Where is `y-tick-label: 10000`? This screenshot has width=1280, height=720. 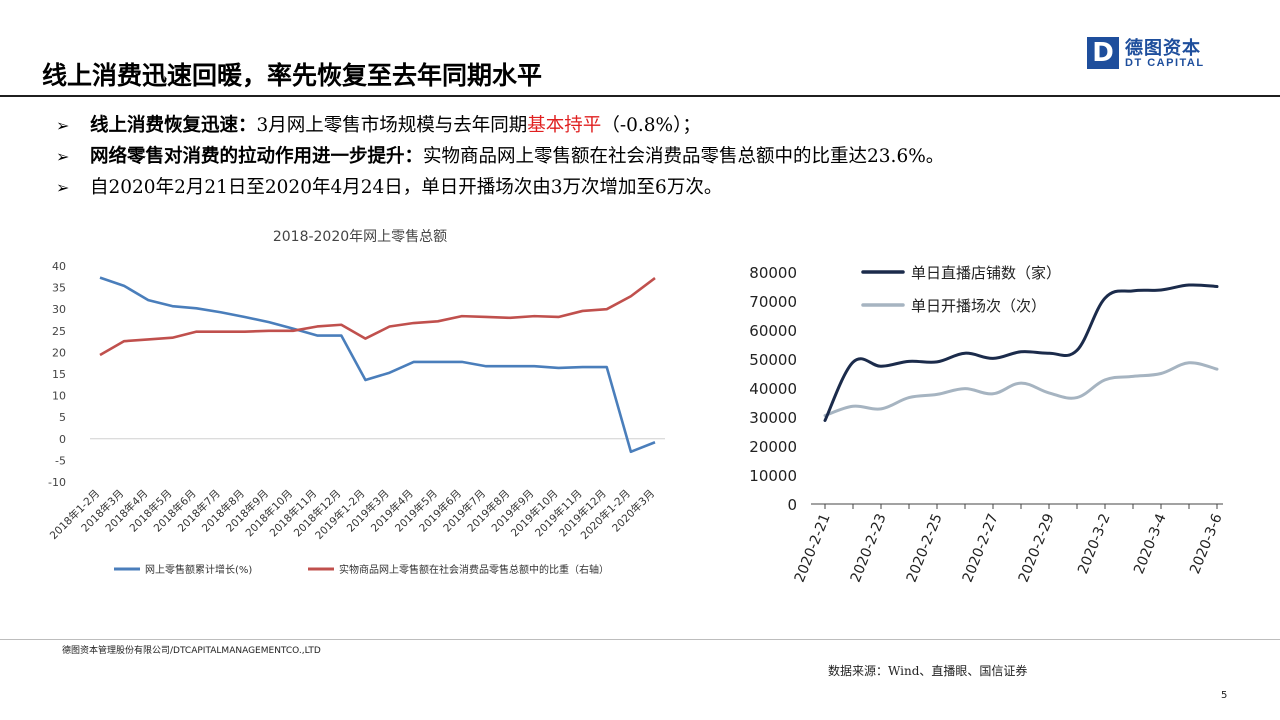
y-tick-label: 10000 is located at coordinates (773, 476).